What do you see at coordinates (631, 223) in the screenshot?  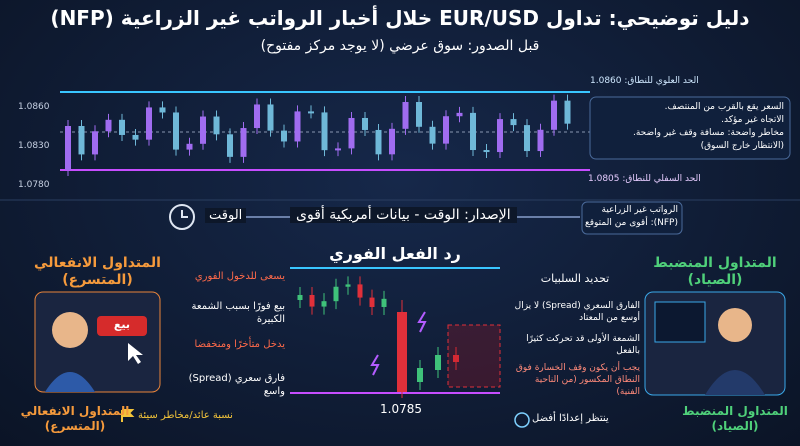 I see `nfp-line: (NFP): أقوى من المتوقع` at bounding box center [631, 223].